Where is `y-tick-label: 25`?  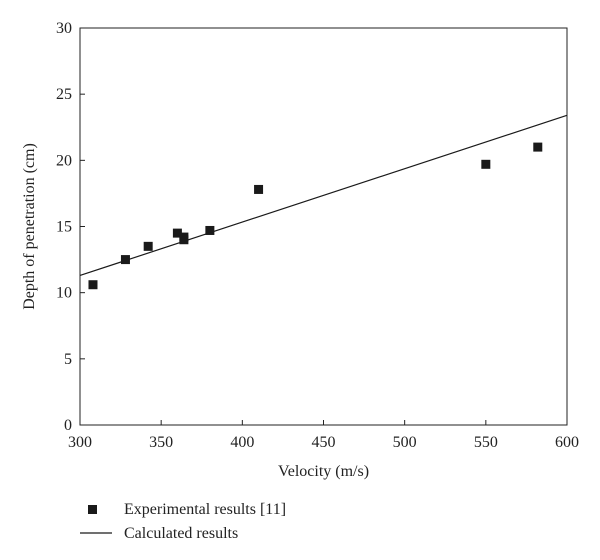 y-tick-label: 25 is located at coordinates (64, 94).